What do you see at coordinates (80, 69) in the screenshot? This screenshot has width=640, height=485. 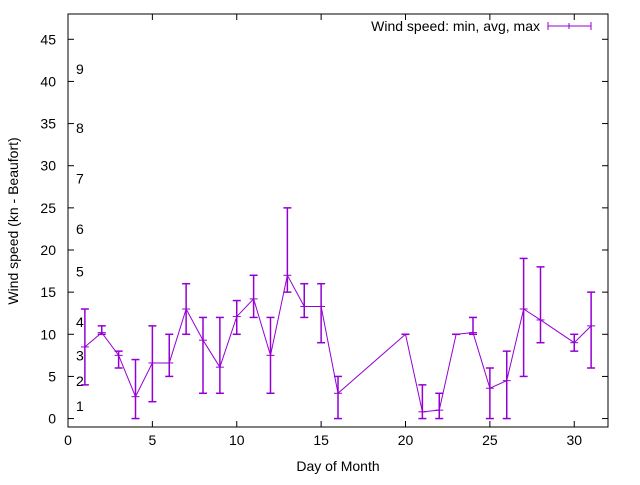 I see `beaufort-label: 9` at bounding box center [80, 69].